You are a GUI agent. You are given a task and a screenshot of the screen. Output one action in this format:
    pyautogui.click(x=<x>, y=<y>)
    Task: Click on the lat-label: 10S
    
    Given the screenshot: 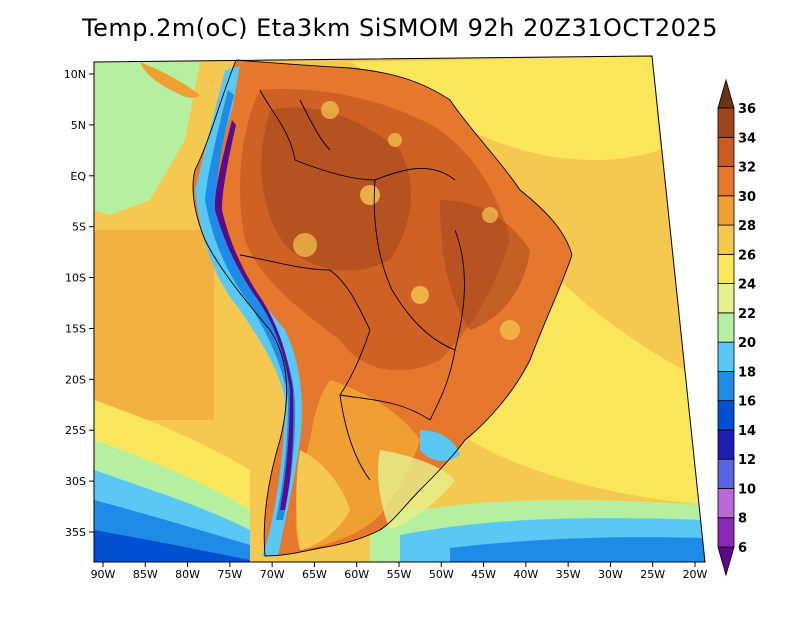 What is the action you would take?
    pyautogui.click(x=75, y=278)
    